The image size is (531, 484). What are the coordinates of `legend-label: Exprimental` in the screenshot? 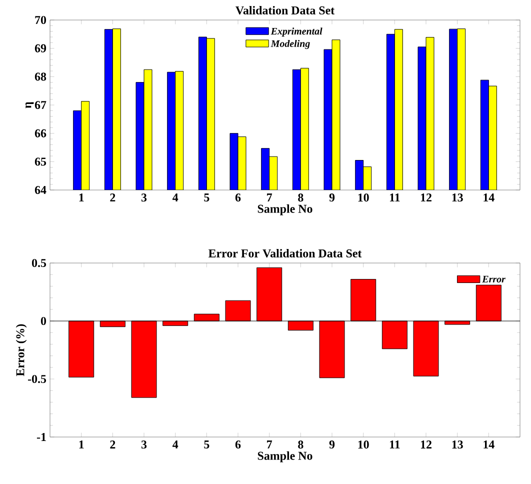 It's located at (296, 32).